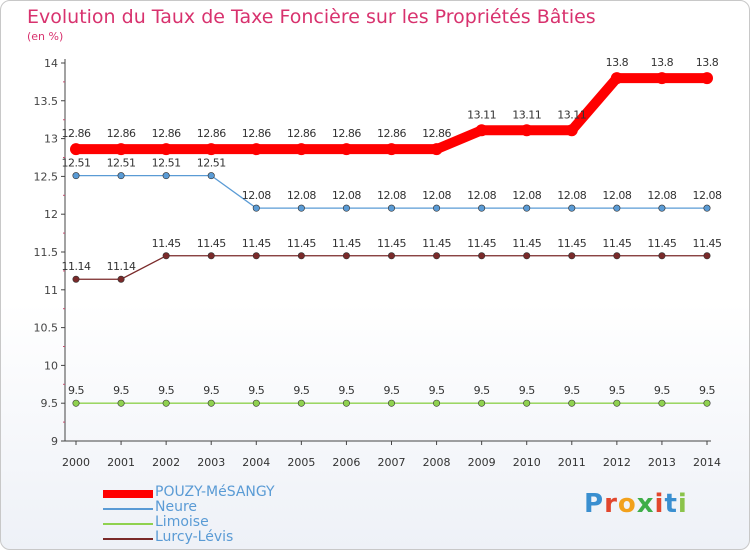 This screenshot has height=550, width=750. I want to click on data-label: 13.8, so click(707, 62).